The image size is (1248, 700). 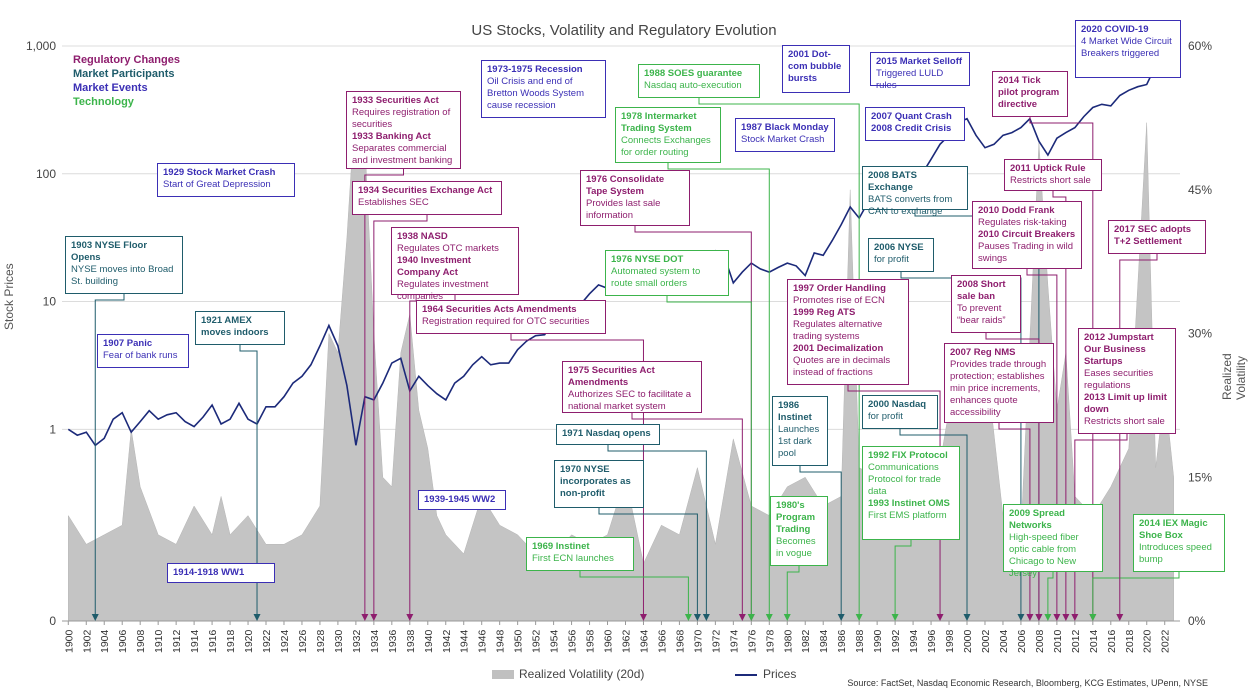 I want to click on annotation-title: 2020 COVID-19, so click(x=1115, y=29).